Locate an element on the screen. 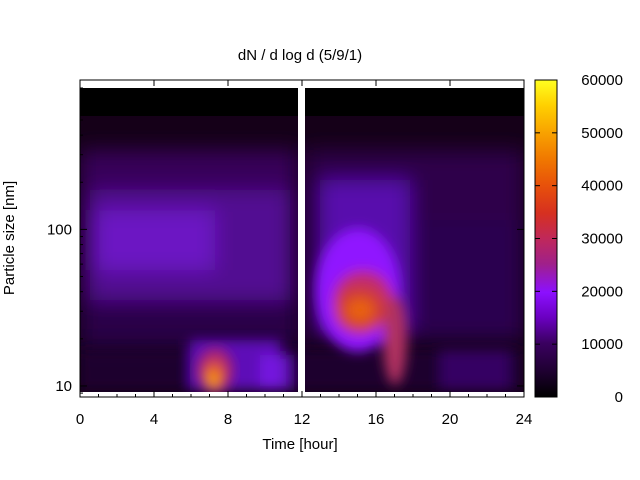 The height and width of the screenshot is (480, 640). colorbar-tick-label: 40000 is located at coordinates (602, 186).